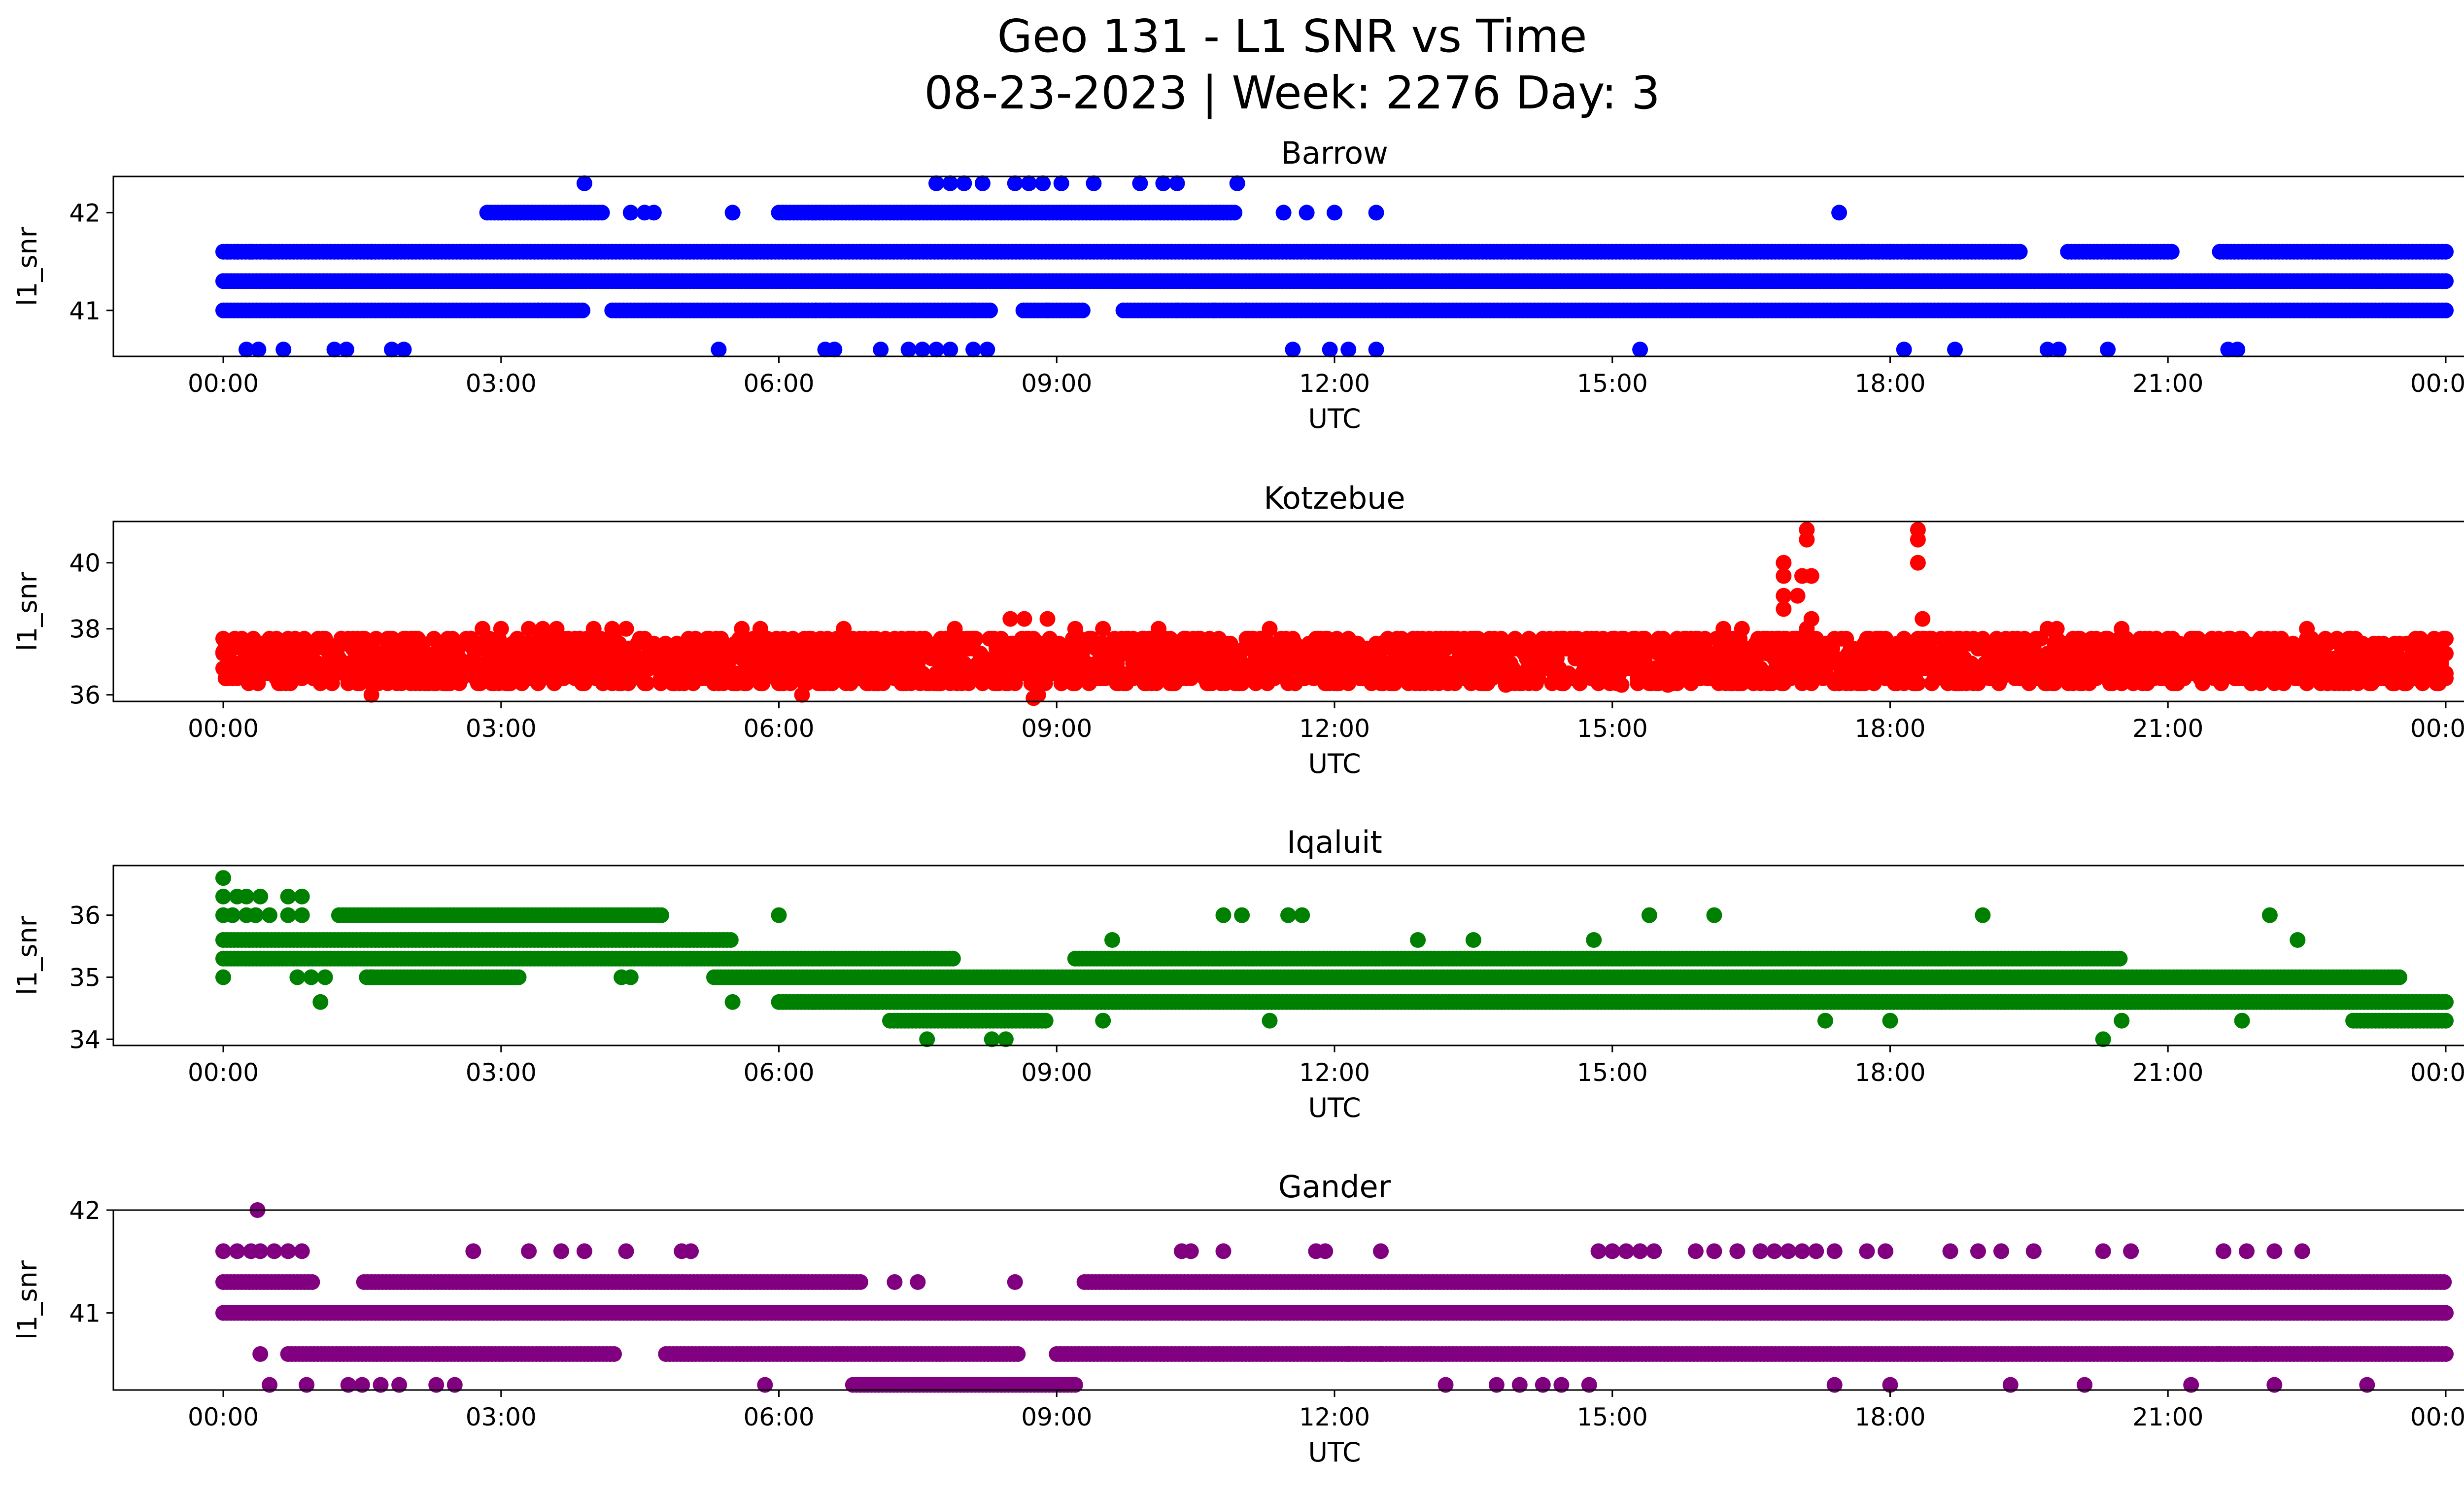 The image size is (2464, 1495). Describe the element at coordinates (2437, 383) in the screenshot. I see `x-tick-label: 00:00` at that location.